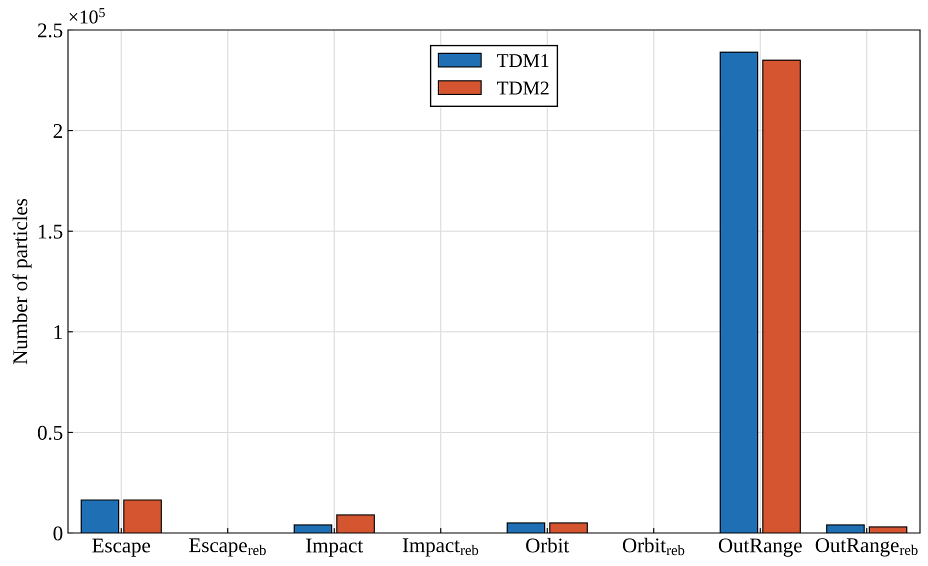 The image size is (928, 566). Describe the element at coordinates (548, 545) in the screenshot. I see `x-tick-label: Orbit` at that location.